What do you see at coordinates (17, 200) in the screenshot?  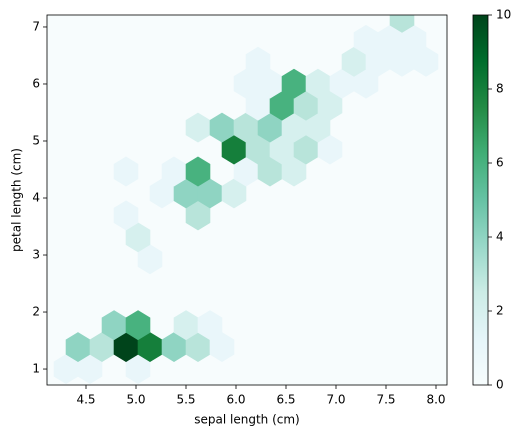 I see `y-axis-label: petal length (cm)` at bounding box center [17, 200].